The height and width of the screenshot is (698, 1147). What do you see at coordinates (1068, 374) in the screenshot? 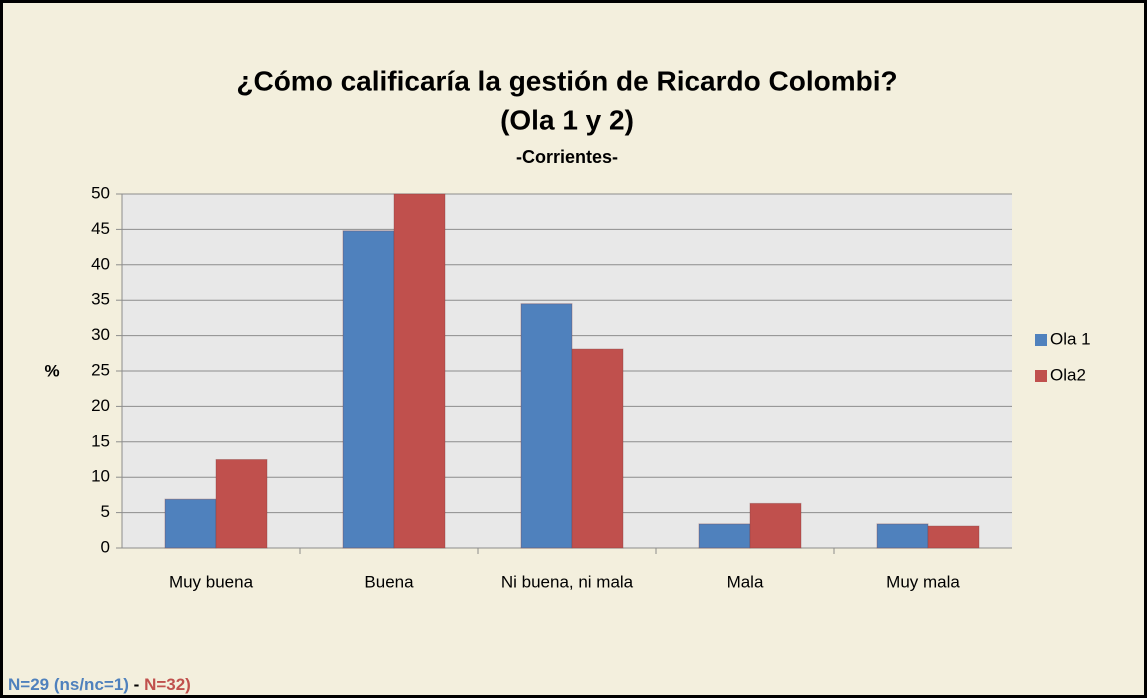
I see `legend-label: Ola2` at bounding box center [1068, 374].